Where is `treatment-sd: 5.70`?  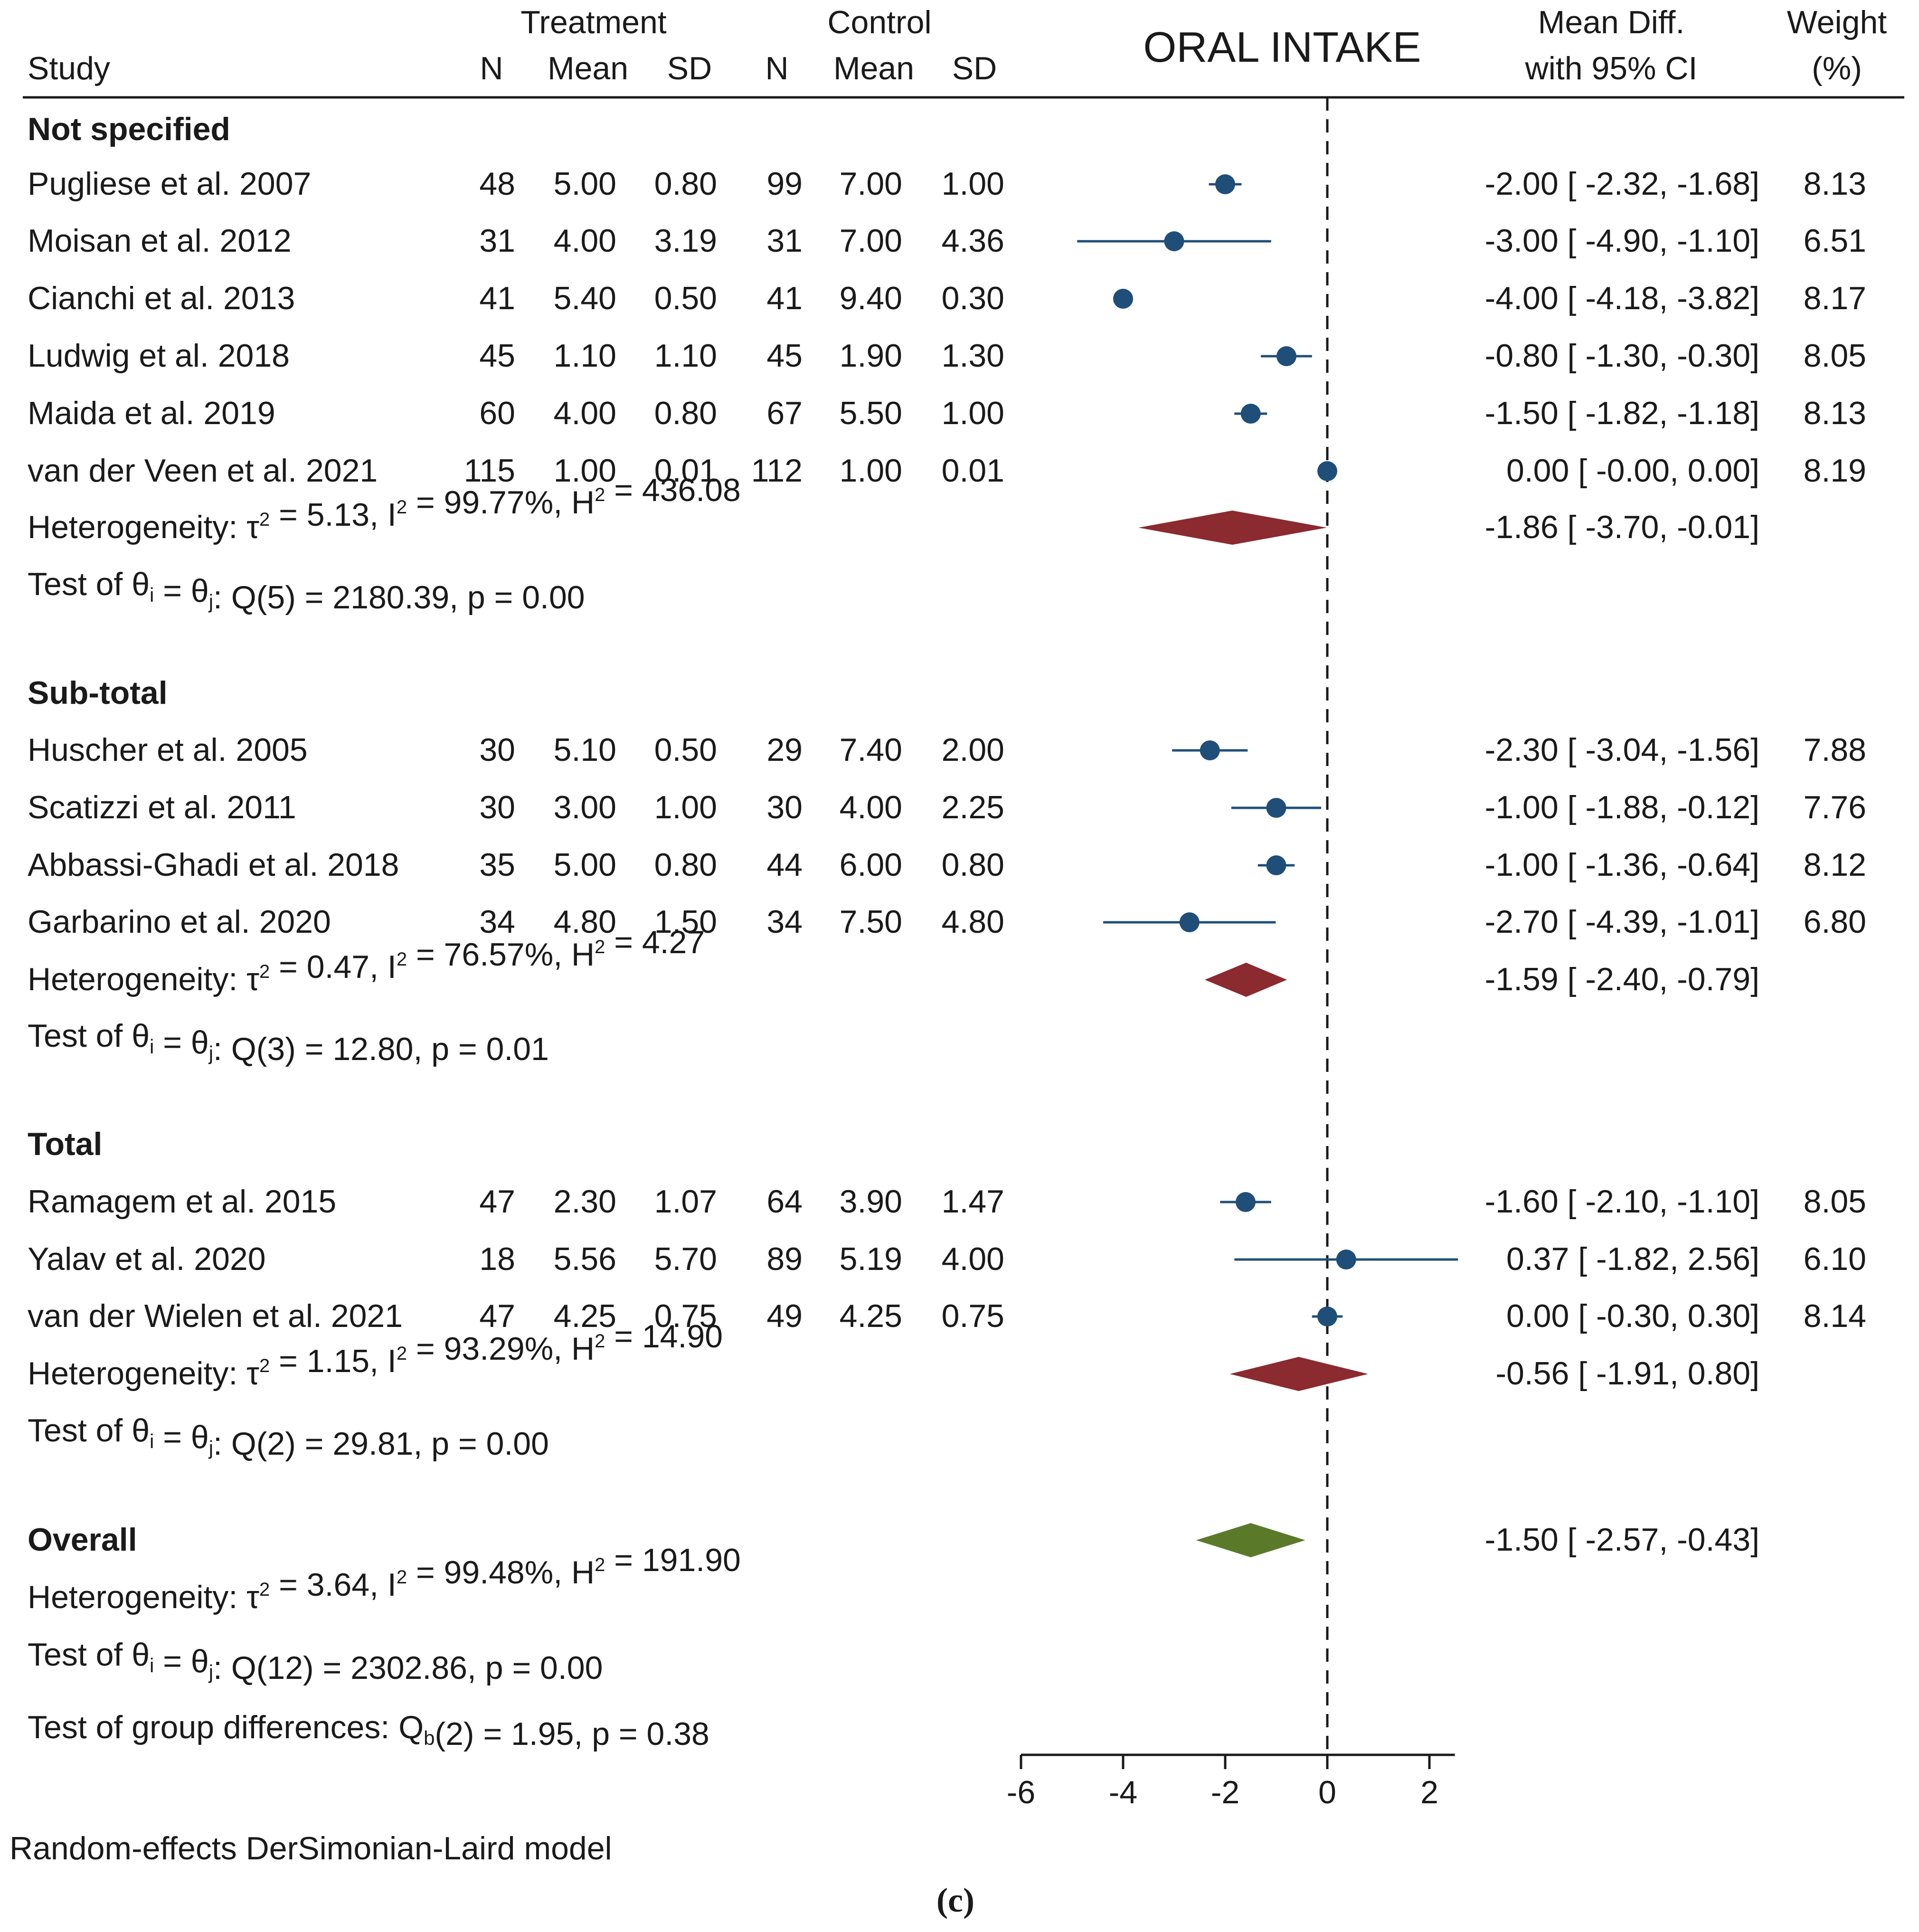 treatment-sd: 5.70 is located at coordinates (685, 1259).